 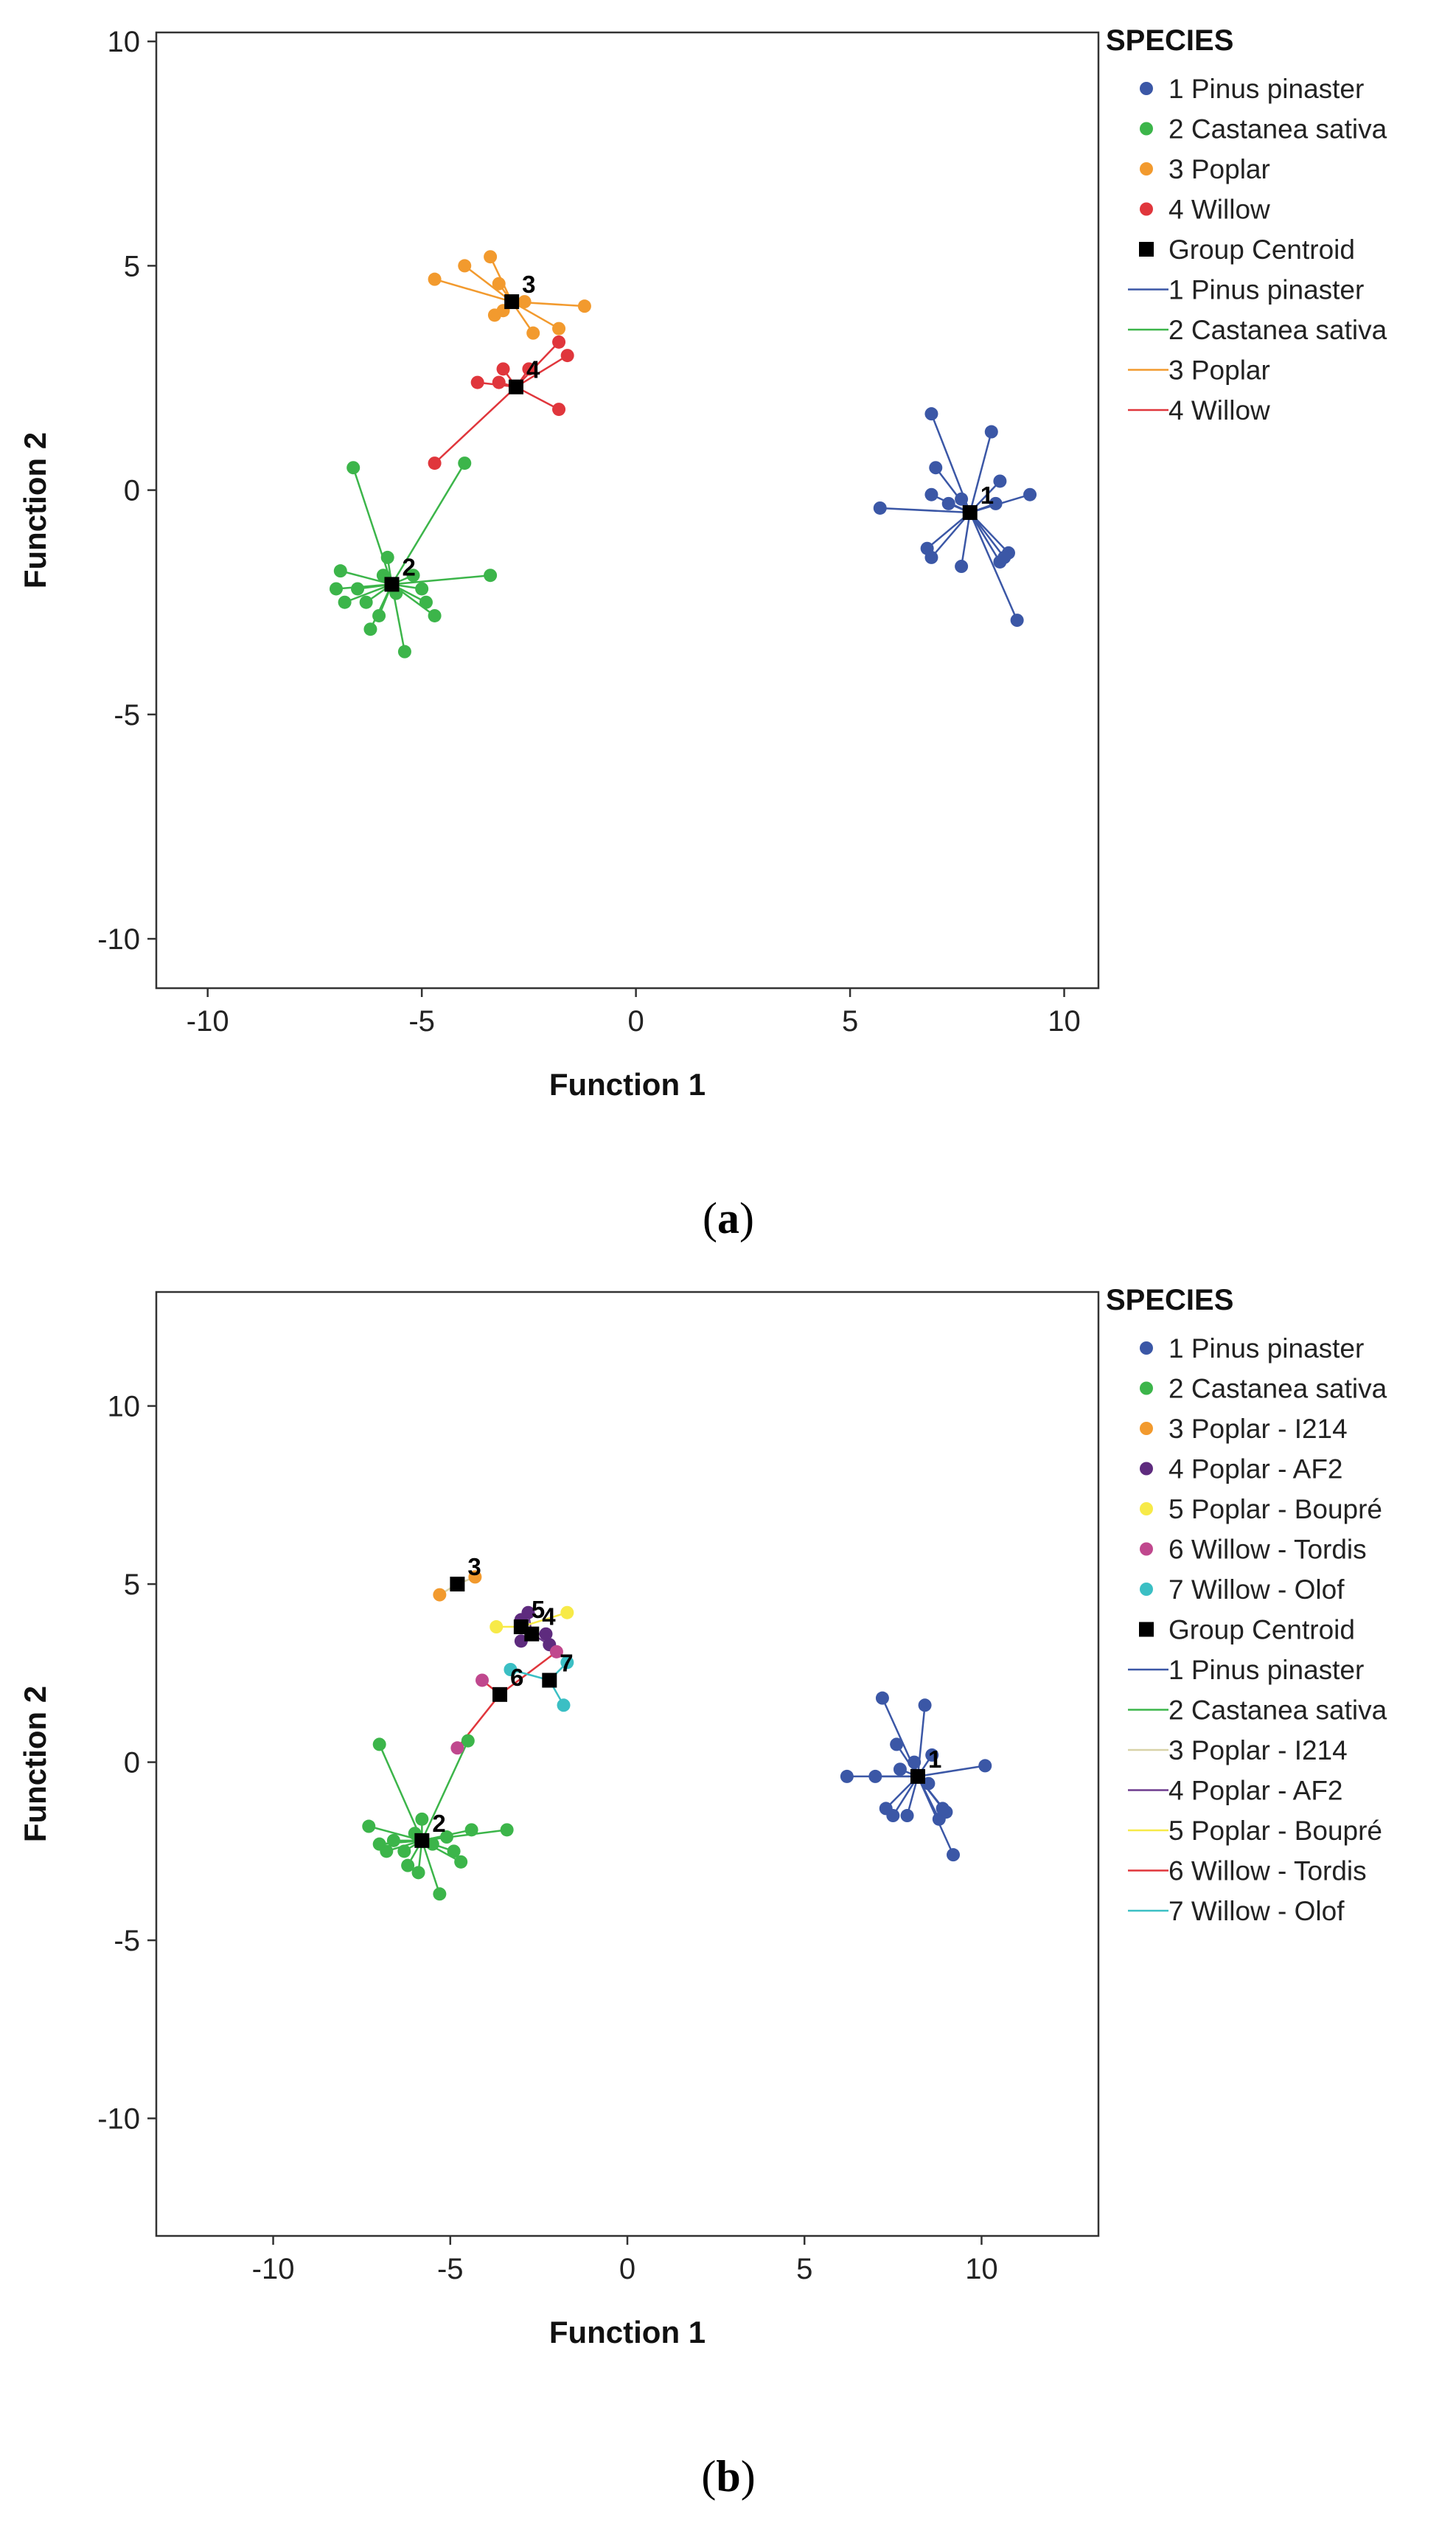 What do you see at coordinates (127, 1941) in the screenshot?
I see `y-tick-label: -5` at bounding box center [127, 1941].